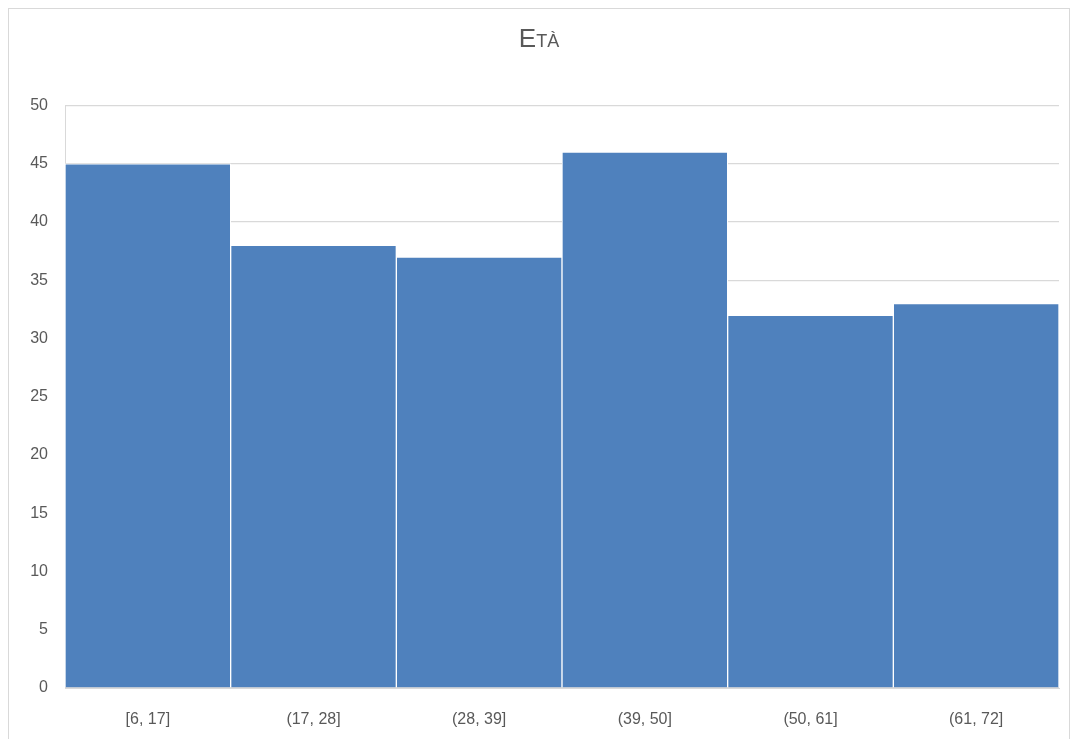  I want to click on y-tick-label: 35, so click(39, 279).